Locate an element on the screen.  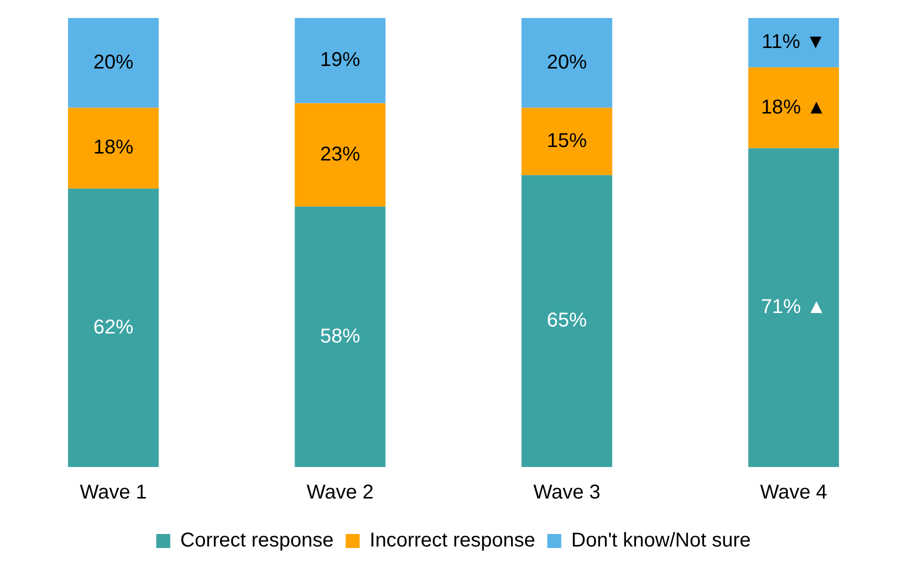
x-tick-label: Wave 4 is located at coordinates (794, 493).